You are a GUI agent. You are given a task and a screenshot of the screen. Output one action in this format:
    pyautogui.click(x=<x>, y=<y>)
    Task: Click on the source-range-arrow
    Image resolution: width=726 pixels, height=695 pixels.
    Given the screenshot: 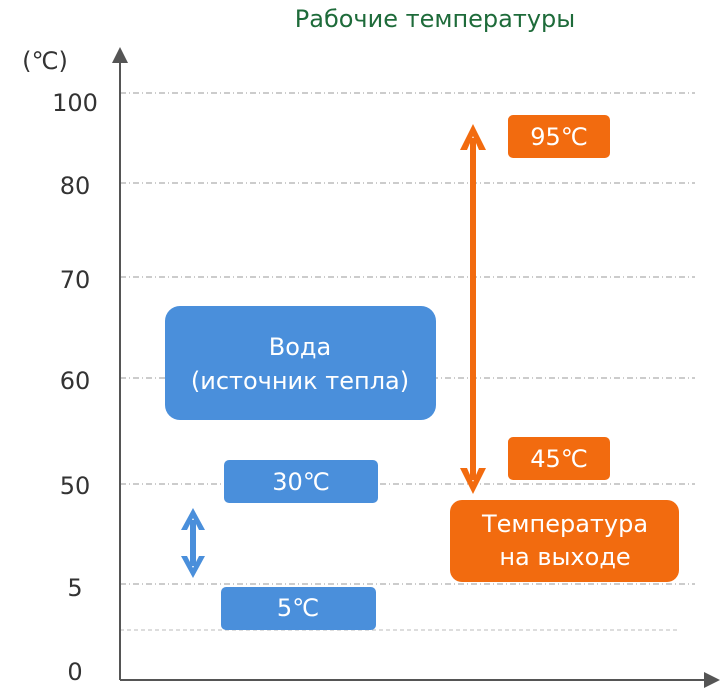 What is the action you would take?
    pyautogui.click(x=193, y=543)
    